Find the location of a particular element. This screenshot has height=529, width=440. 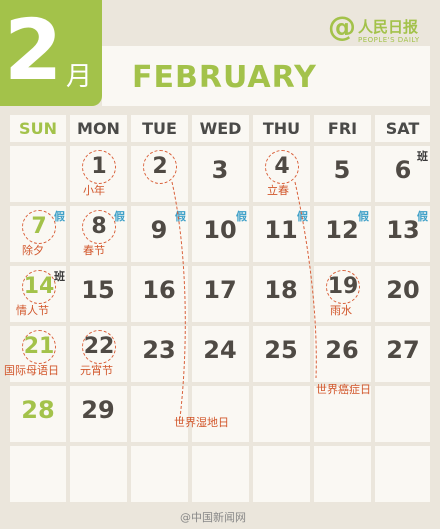

day-cell: 11 假 is located at coordinates (281, 234).